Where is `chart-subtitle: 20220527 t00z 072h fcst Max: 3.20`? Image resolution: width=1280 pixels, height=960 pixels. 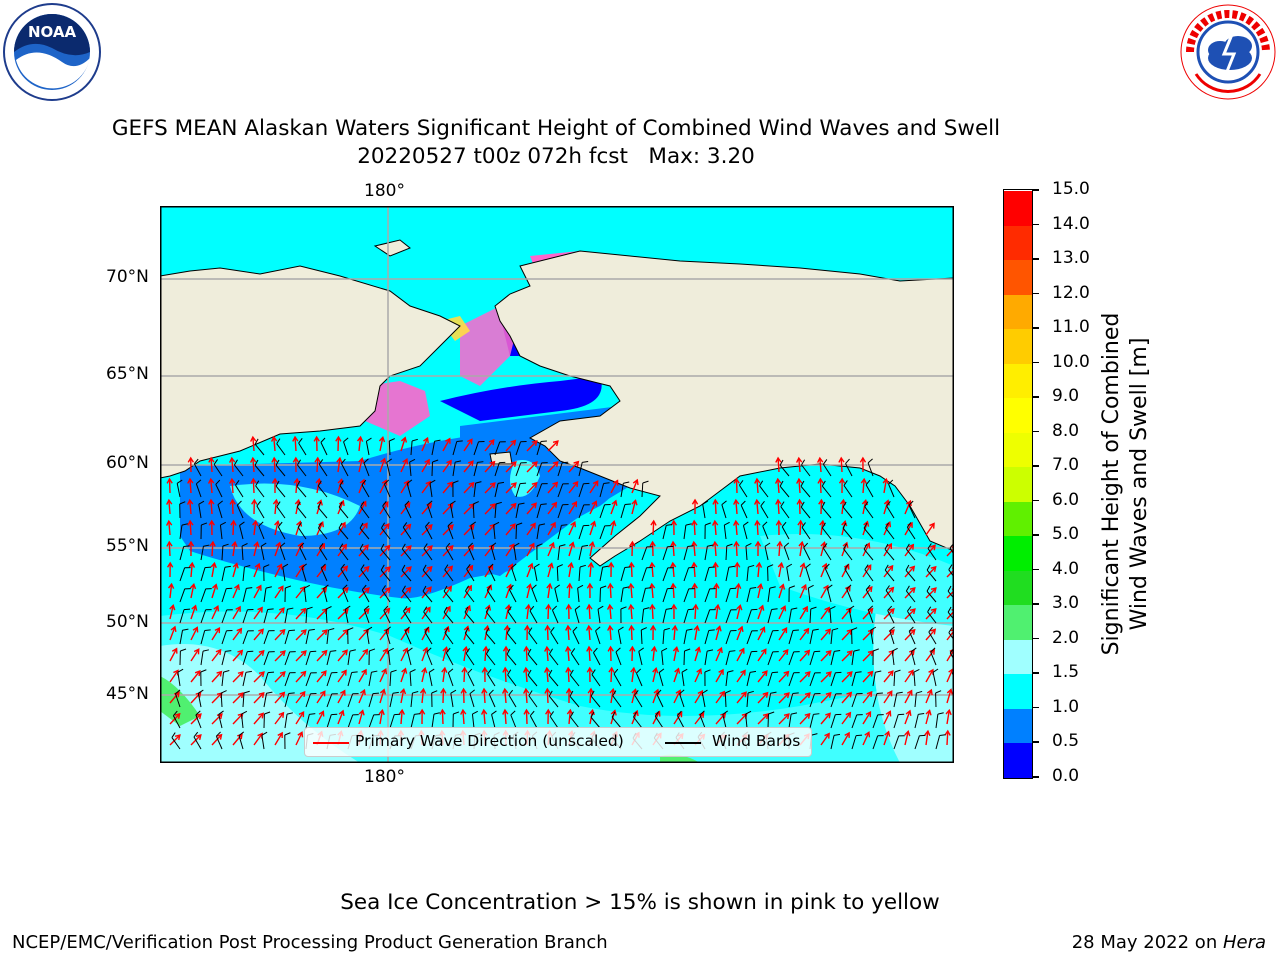 chart-subtitle: 20220527 t00z 072h fcst Max: 3.20 is located at coordinates (556, 156).